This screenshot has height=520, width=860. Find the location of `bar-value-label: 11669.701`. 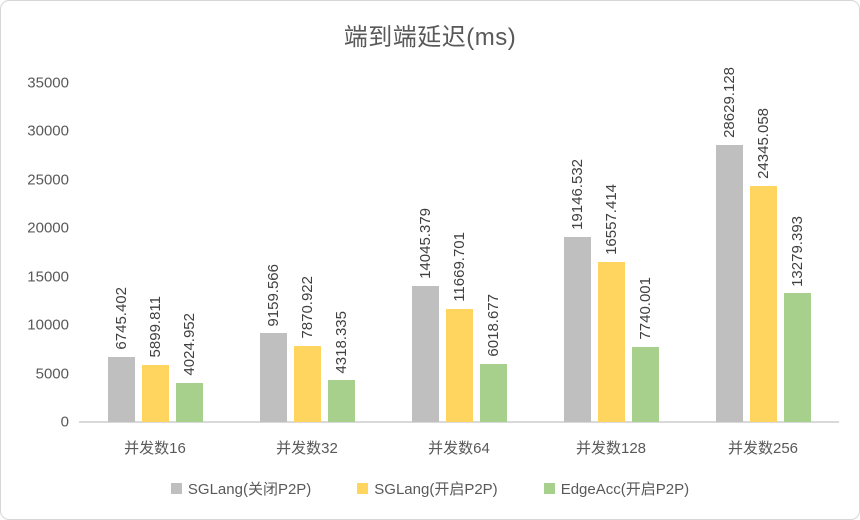

bar-value-label: 11669.701 is located at coordinates (459, 267).